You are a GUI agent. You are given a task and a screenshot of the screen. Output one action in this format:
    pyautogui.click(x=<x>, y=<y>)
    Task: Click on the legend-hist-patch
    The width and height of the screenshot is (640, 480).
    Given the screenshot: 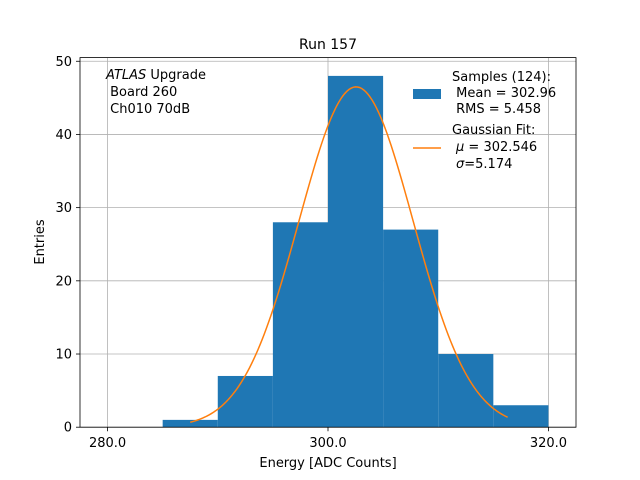 What is the action you would take?
    pyautogui.click(x=427, y=94)
    